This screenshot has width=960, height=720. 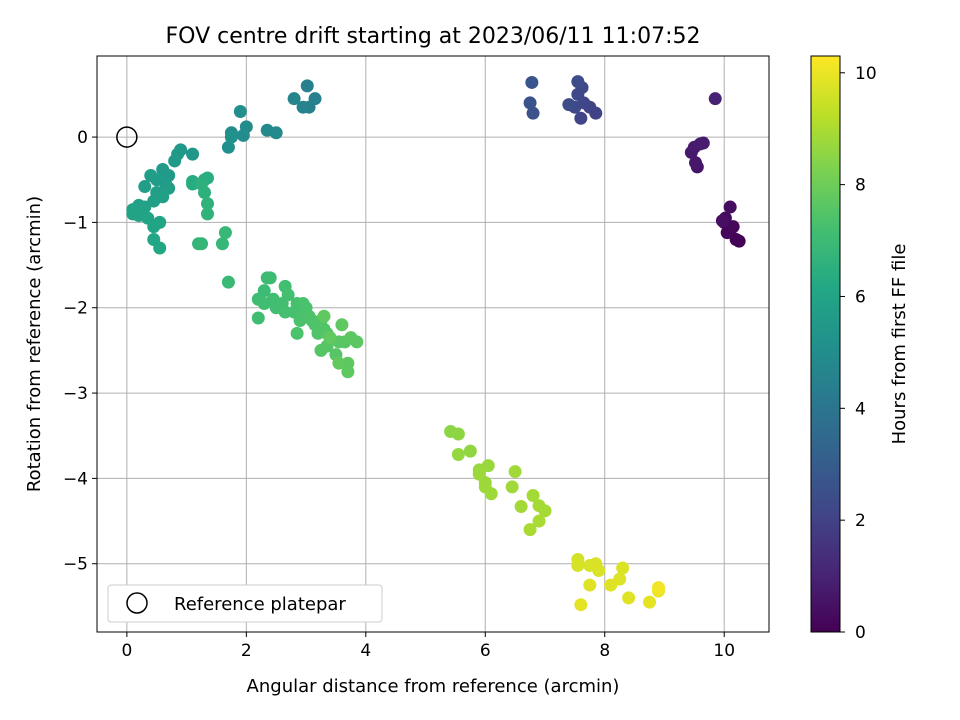 I want to click on y-tick-label: −2, so click(x=75, y=309).